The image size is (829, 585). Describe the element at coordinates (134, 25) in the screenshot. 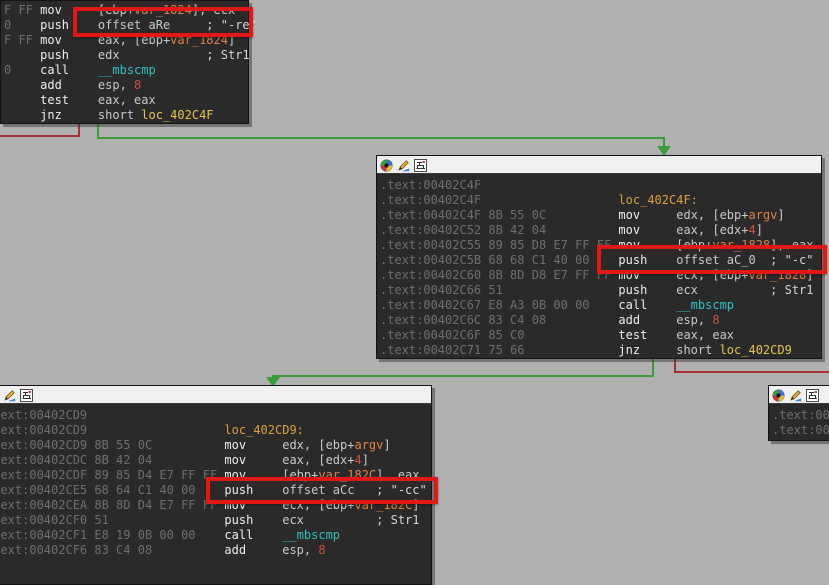

I see `code-token: offset aRe` at that location.